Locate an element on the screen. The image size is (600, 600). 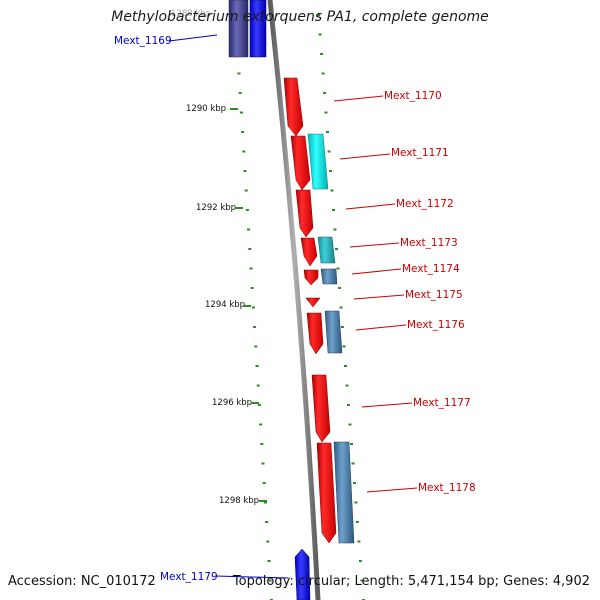
gene-label-mext-1179: Mext_1179 is located at coordinates (189, 577).